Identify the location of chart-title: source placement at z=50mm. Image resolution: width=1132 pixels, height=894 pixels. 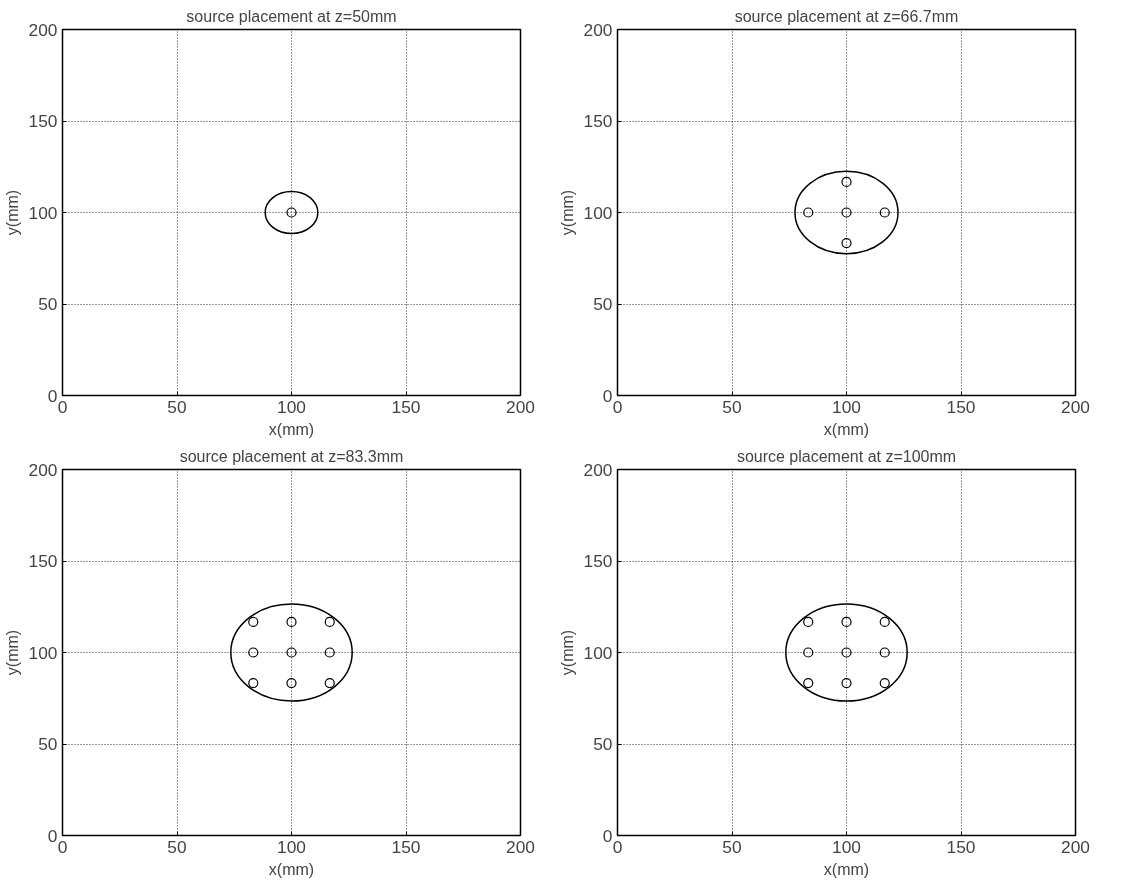
(291, 16).